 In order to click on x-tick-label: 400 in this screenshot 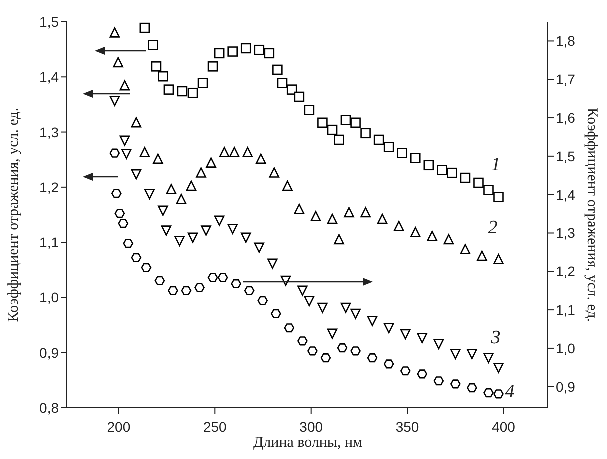, I will do `click(504, 426)`.